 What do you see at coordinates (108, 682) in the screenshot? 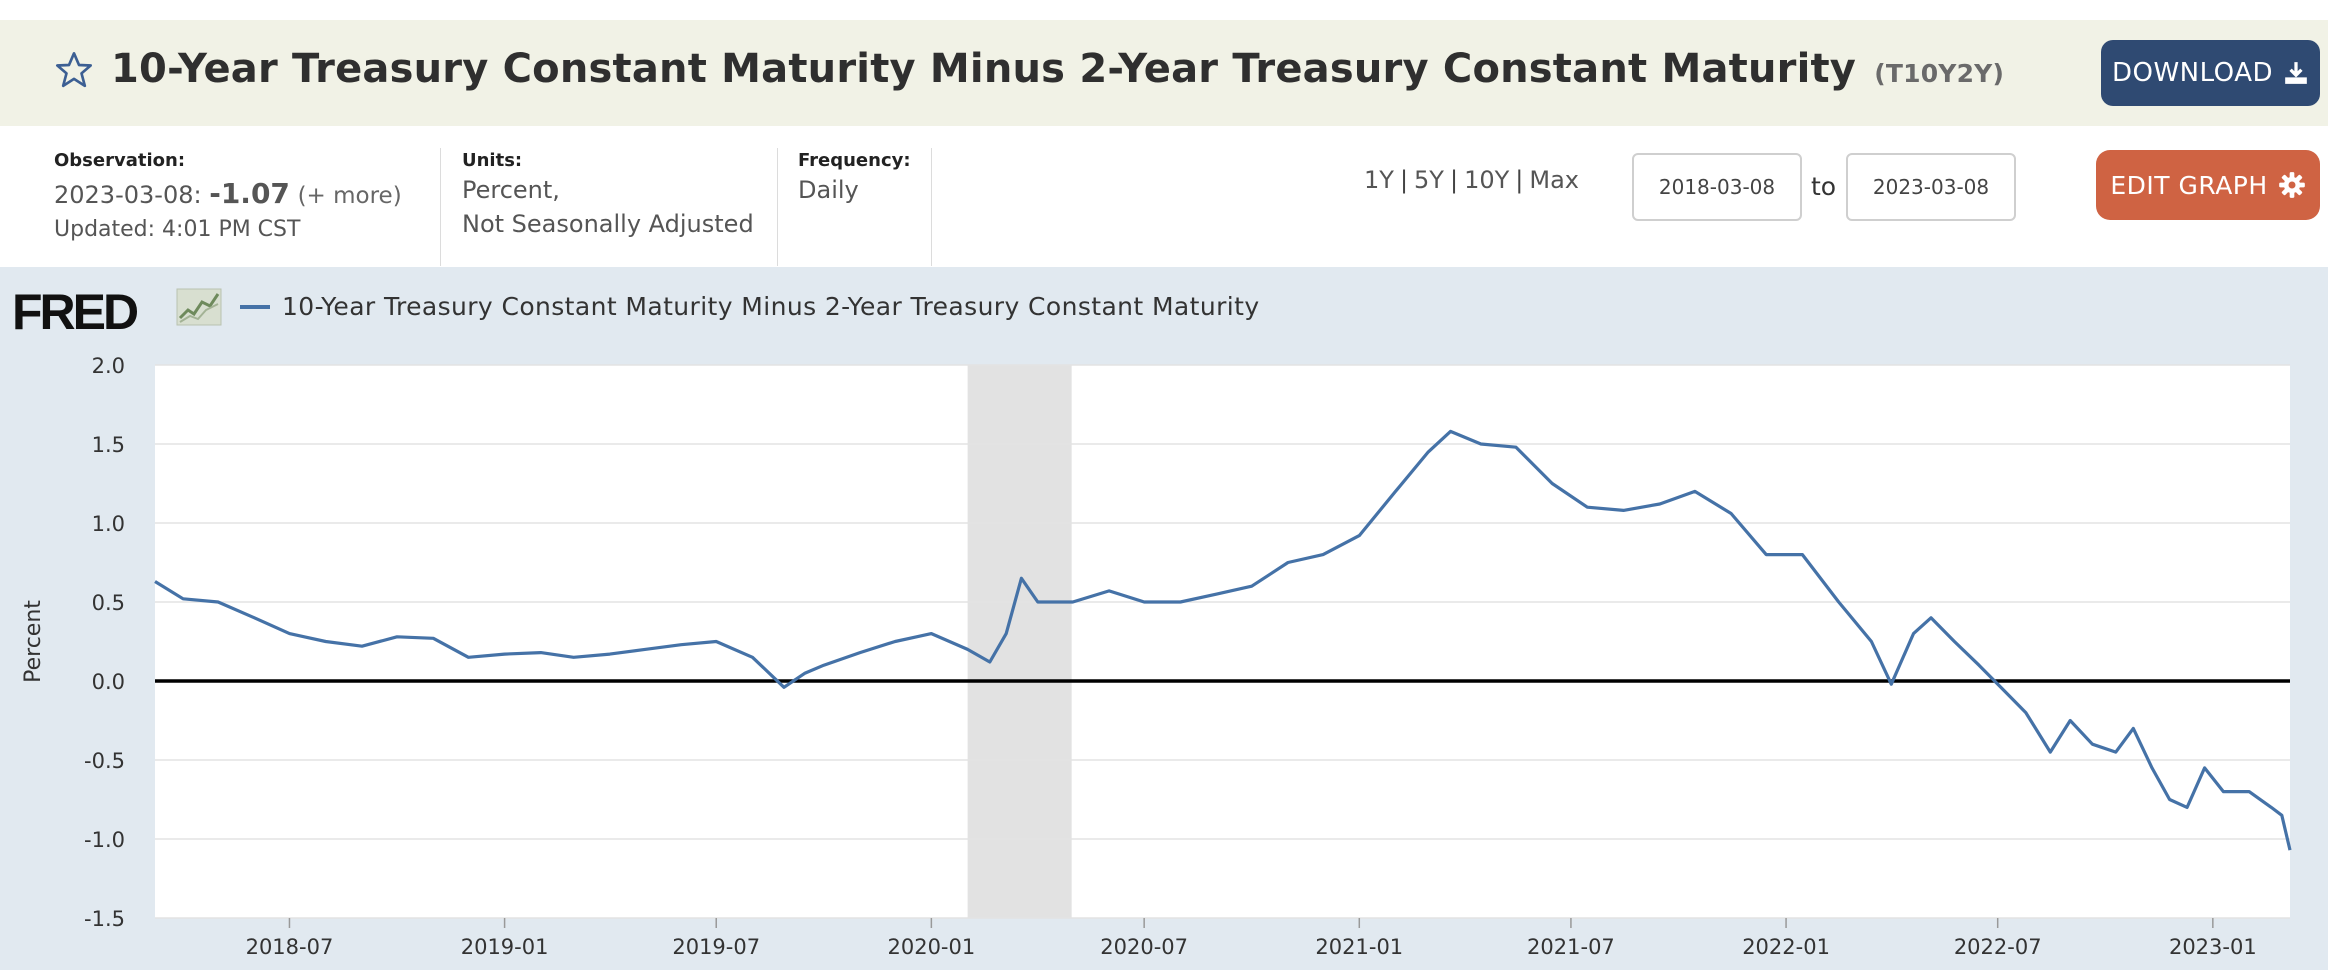
I see `y-tick-label: 0.0` at bounding box center [108, 682].